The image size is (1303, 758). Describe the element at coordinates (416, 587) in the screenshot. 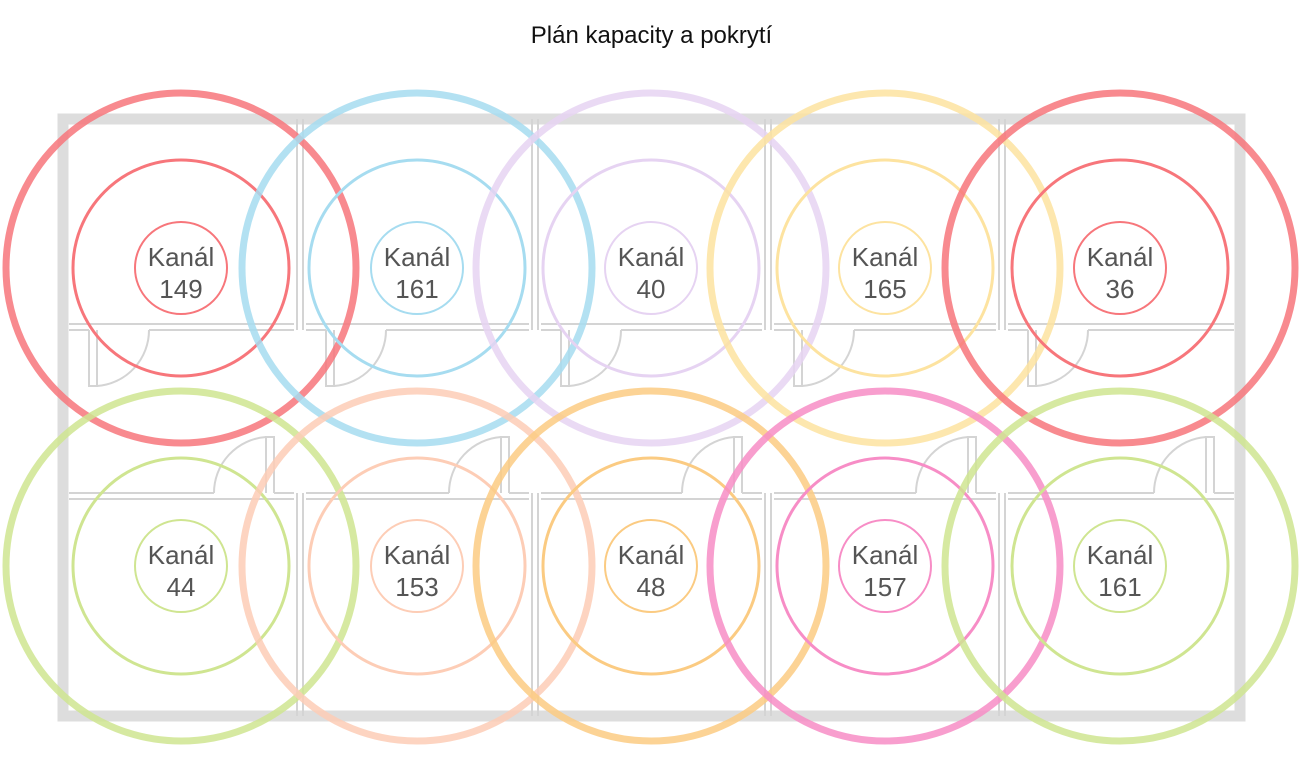

I see `channel-number: 153` at that location.